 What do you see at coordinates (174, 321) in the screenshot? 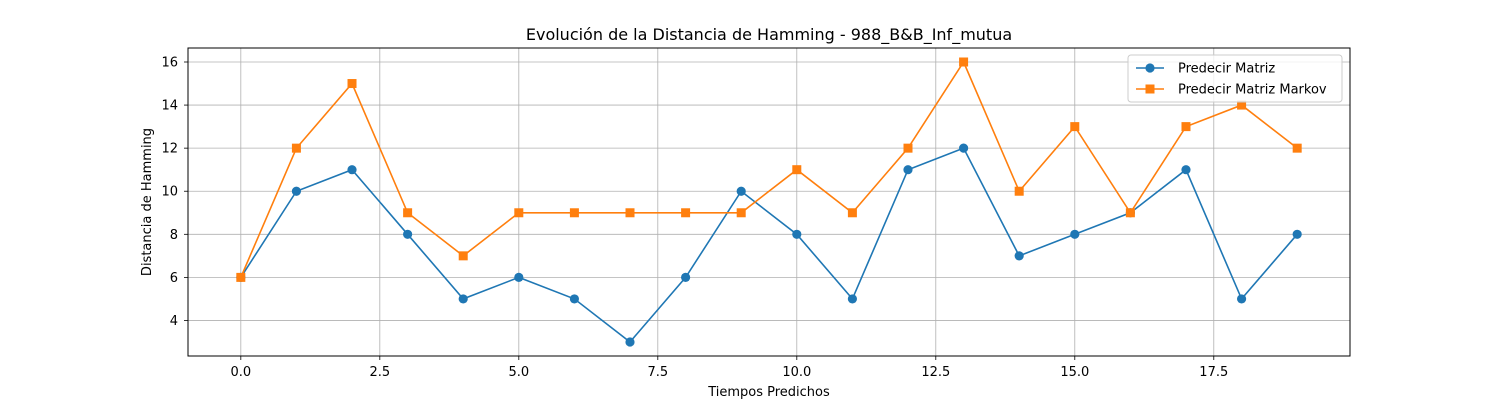
I see `y-tick-label: 4` at bounding box center [174, 321].